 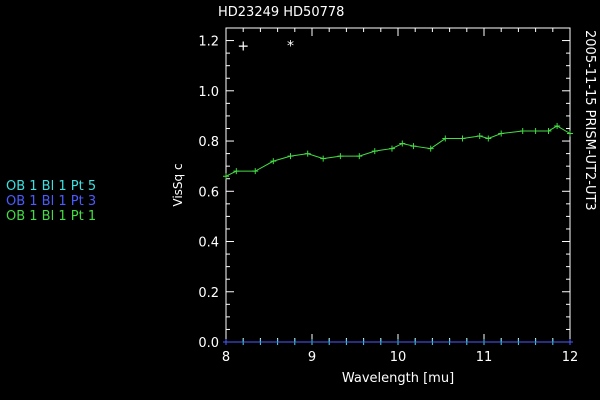 I want to click on x-tick-label: 11, so click(x=484, y=357).